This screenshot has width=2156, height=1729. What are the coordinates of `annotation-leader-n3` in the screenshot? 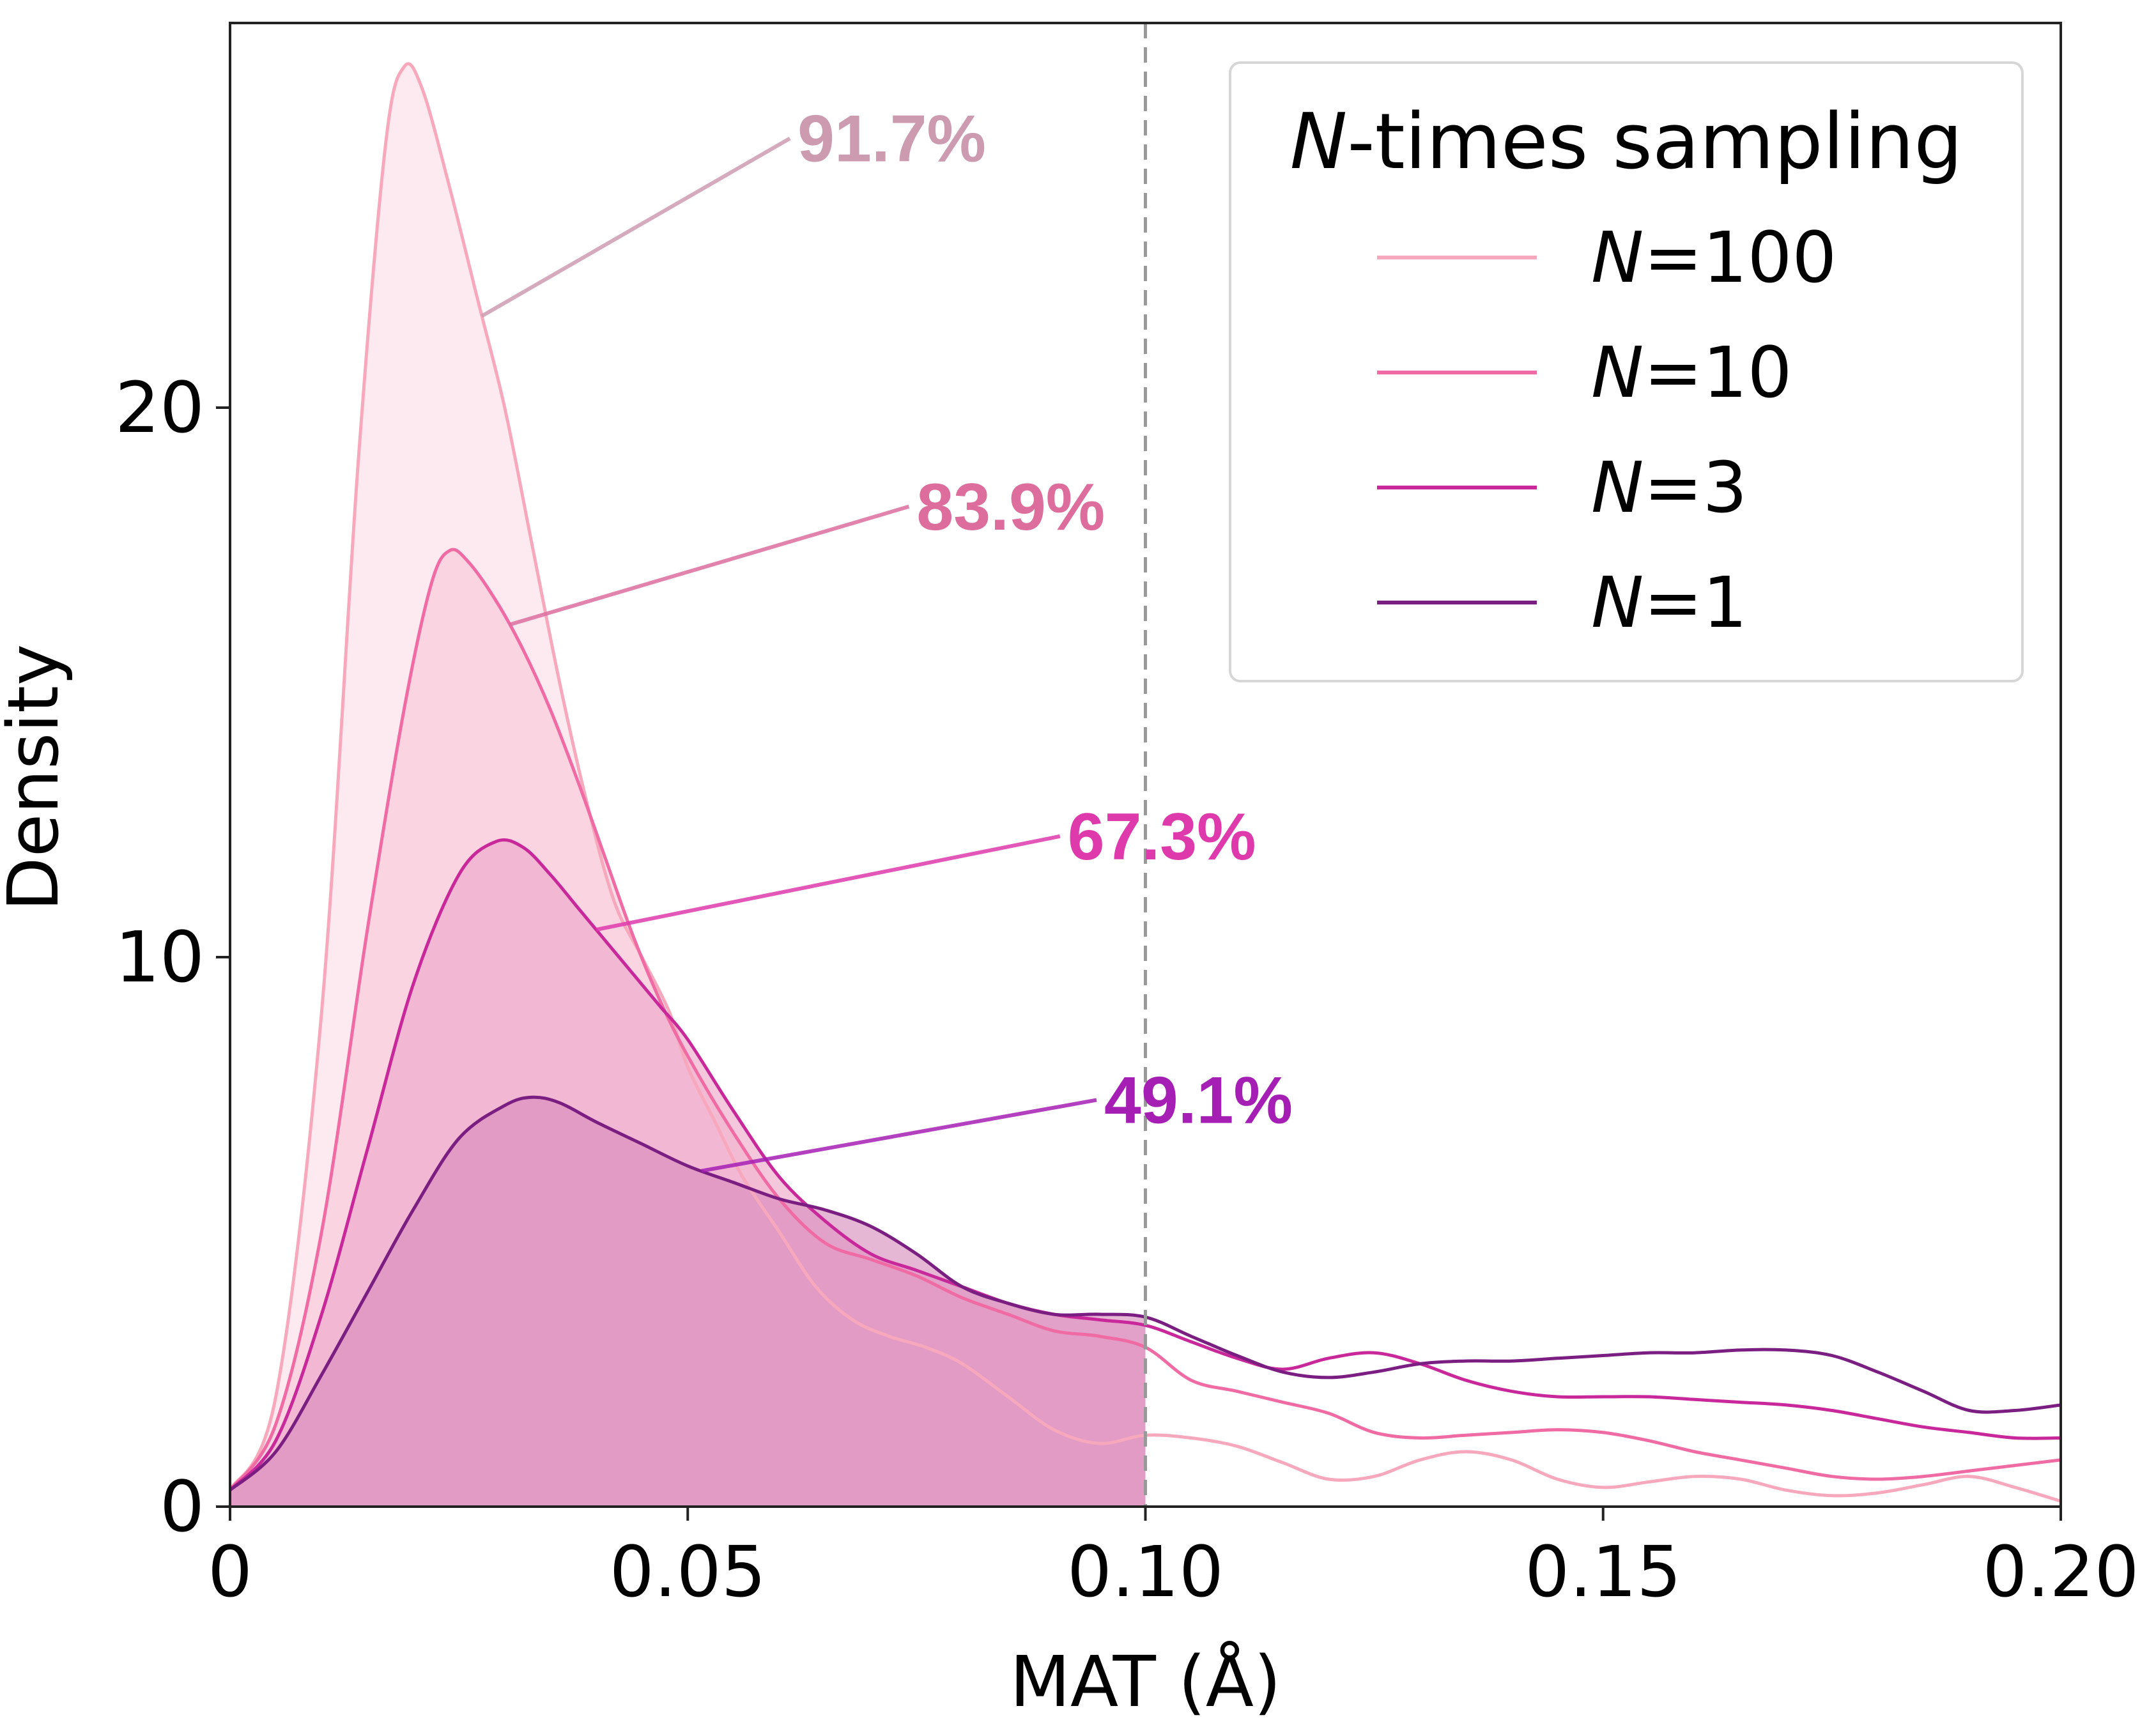 It's located at (828, 883).